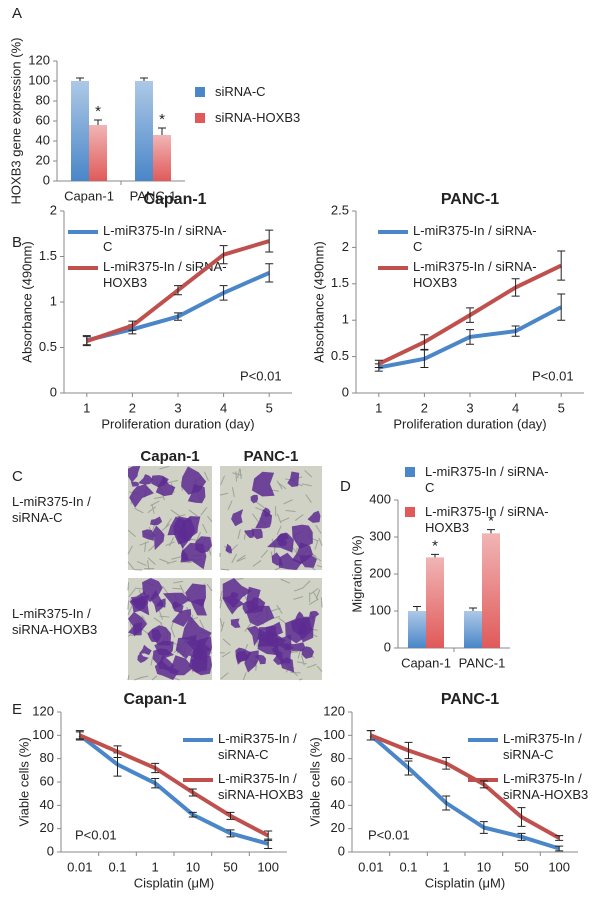 This screenshot has width=594, height=899. Describe the element at coordinates (162, 158) in the screenshot. I see `bar` at that location.